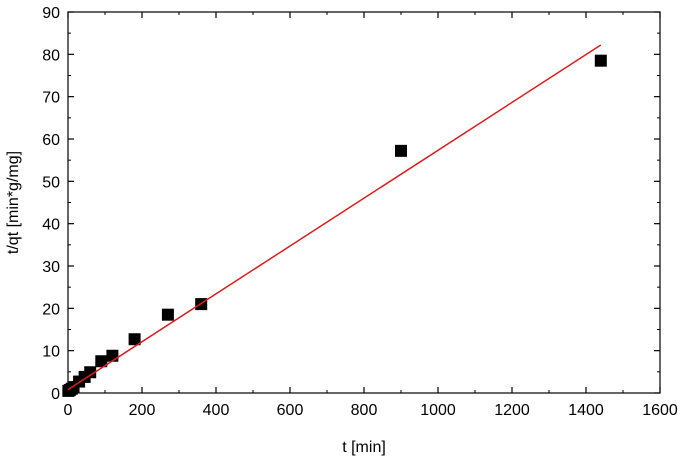 Image resolution: width=685 pixels, height=461 pixels. What do you see at coordinates (51, 55) in the screenshot?
I see `y-tick-label: 80` at bounding box center [51, 55].